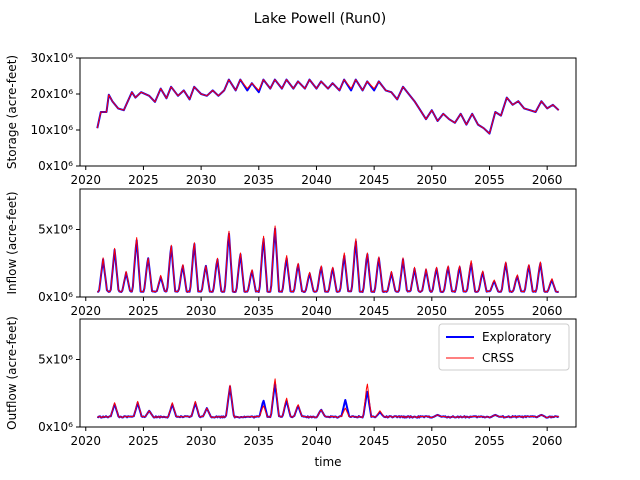 Image resolution: width=640 pixels, height=480 pixels. What do you see at coordinates (498, 358) in the screenshot?
I see `legend-crss-label: CRSS` at bounding box center [498, 358].